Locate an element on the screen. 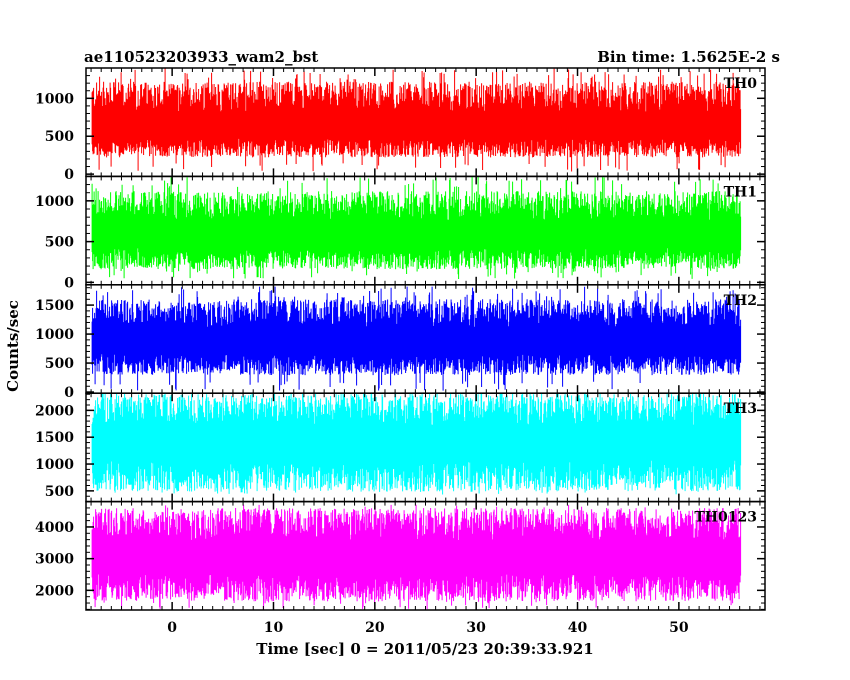 This screenshot has width=850, height=680. panel-label-th3: TH3 is located at coordinates (740, 409).